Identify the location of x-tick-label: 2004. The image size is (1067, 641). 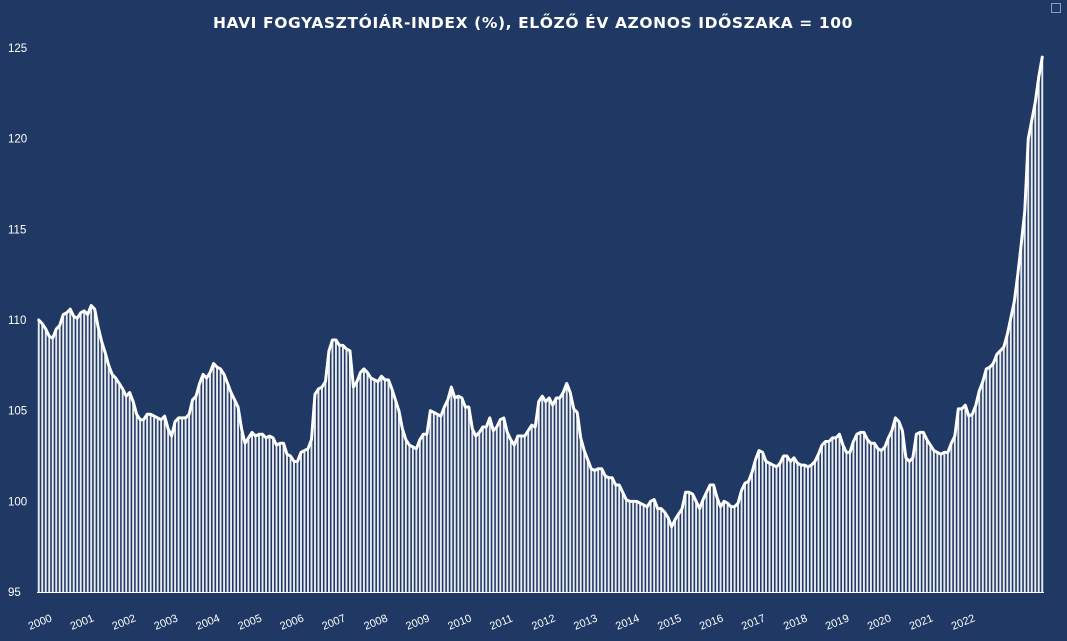
(207, 622).